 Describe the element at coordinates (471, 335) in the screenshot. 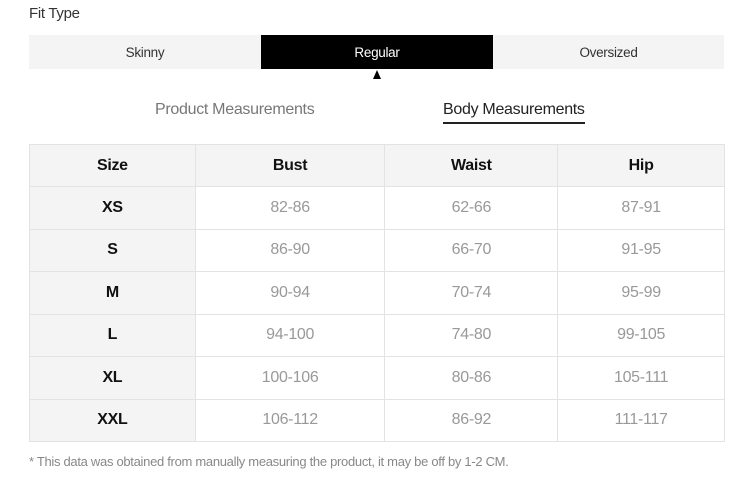

I see `cell-waist: 74-80` at that location.